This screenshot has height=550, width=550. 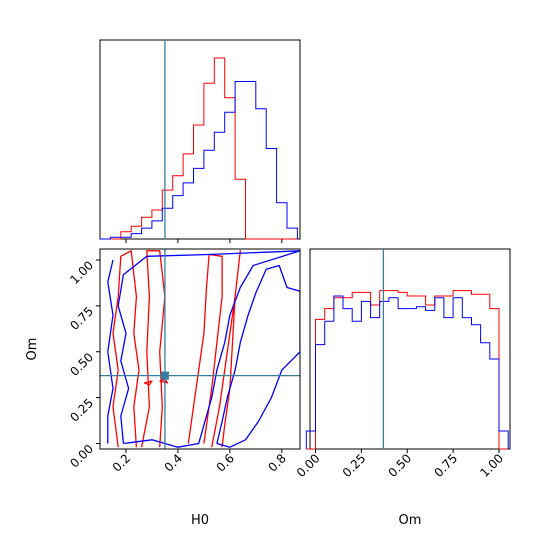 What do you see at coordinates (81, 272) in the screenshot?
I see `joint-y-tick-label-4: 1.00` at bounding box center [81, 272].